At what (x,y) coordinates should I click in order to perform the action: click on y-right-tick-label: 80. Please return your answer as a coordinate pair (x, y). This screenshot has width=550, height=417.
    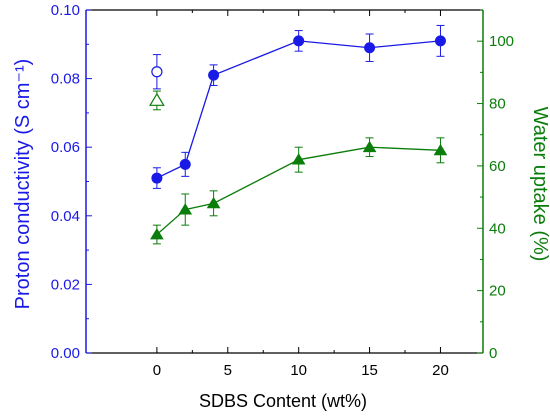
    Looking at the image, I should click on (497, 104).